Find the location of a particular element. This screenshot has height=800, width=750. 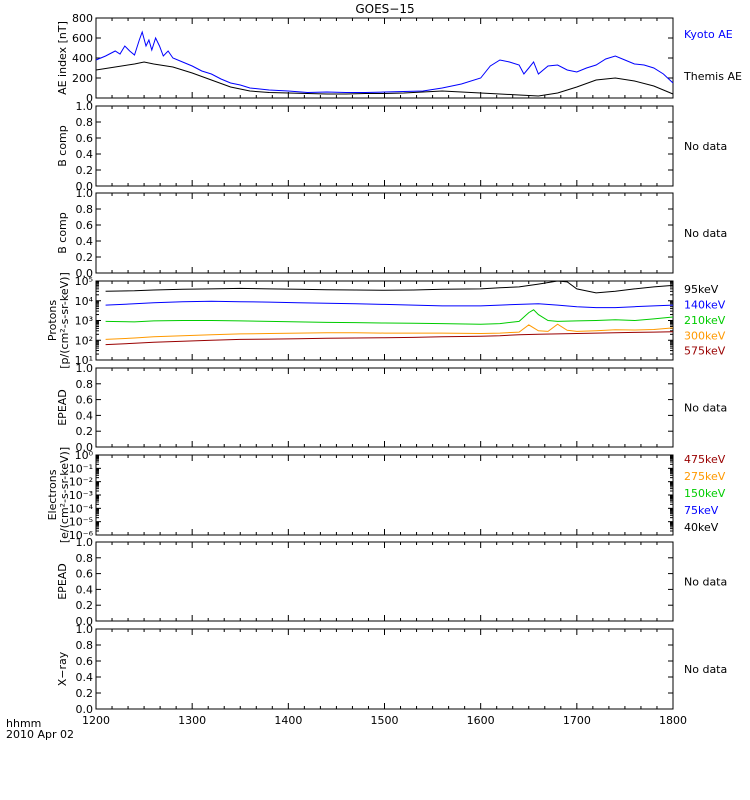

legend-label: 150keV is located at coordinates (705, 493).